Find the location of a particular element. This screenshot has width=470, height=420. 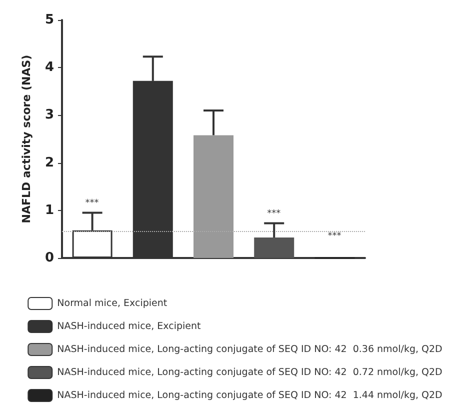

legend-label: NASH-induced mice, Excipient is located at coordinates (129, 326).